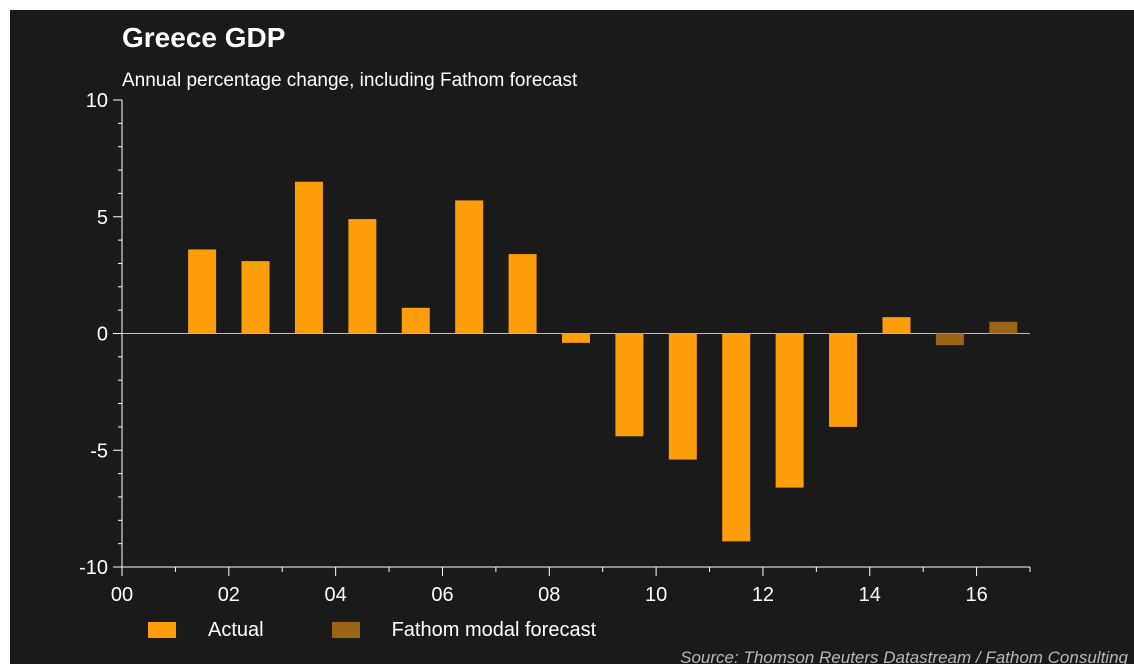  I want to click on y-tick-label: 10, so click(97, 101).